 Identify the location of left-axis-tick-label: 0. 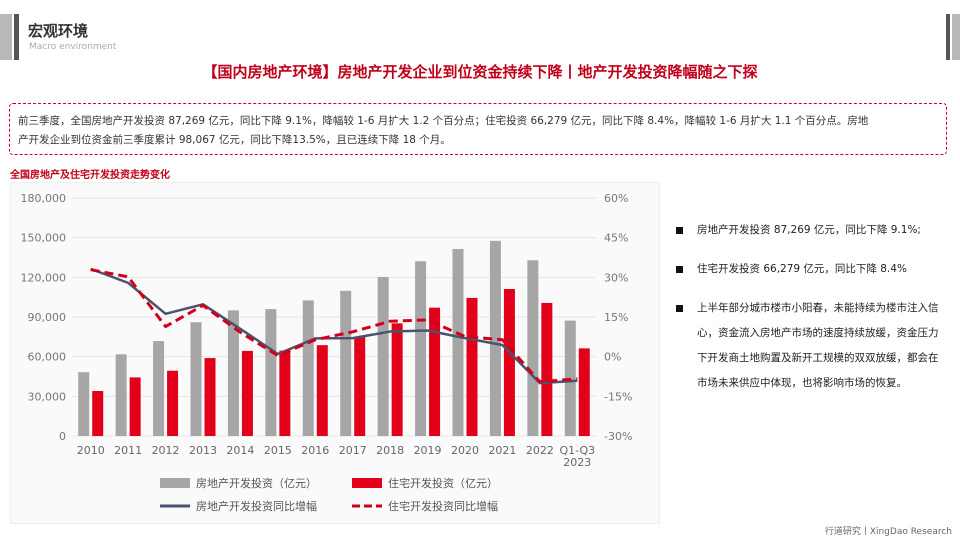
(62, 436).